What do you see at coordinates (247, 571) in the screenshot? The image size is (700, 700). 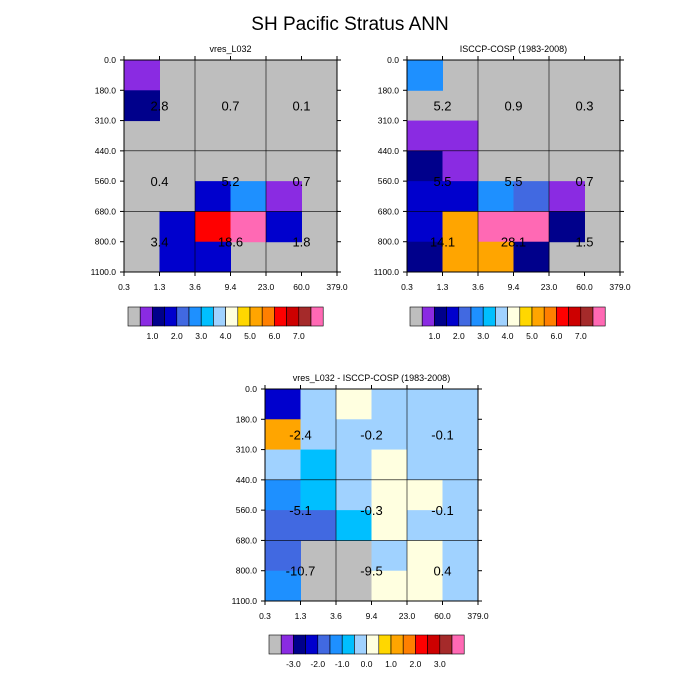 I see `y-tick-label: 800.0` at bounding box center [247, 571].